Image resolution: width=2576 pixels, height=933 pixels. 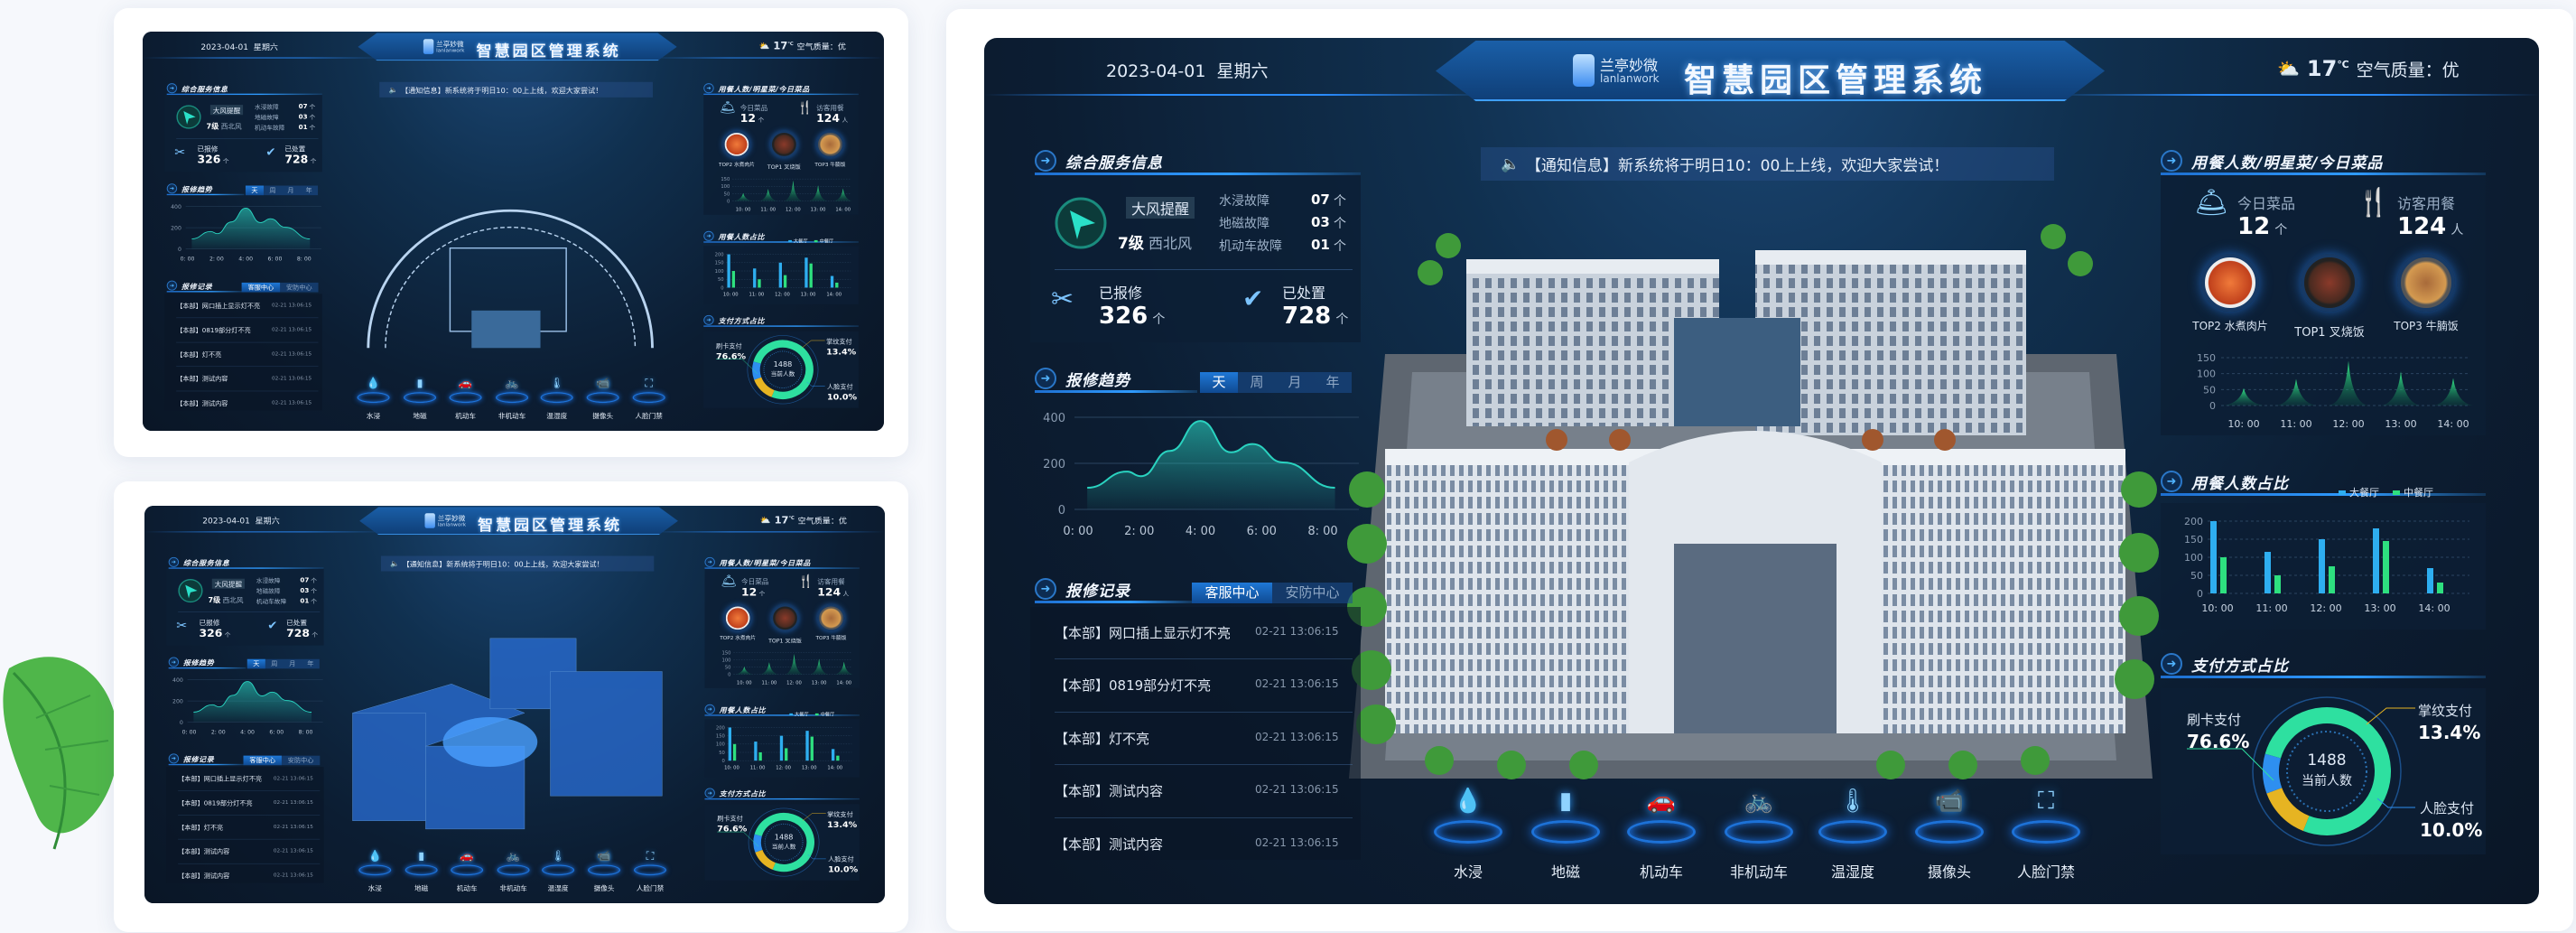 I want to click on y-tick-label: 200, so click(x=2193, y=521).